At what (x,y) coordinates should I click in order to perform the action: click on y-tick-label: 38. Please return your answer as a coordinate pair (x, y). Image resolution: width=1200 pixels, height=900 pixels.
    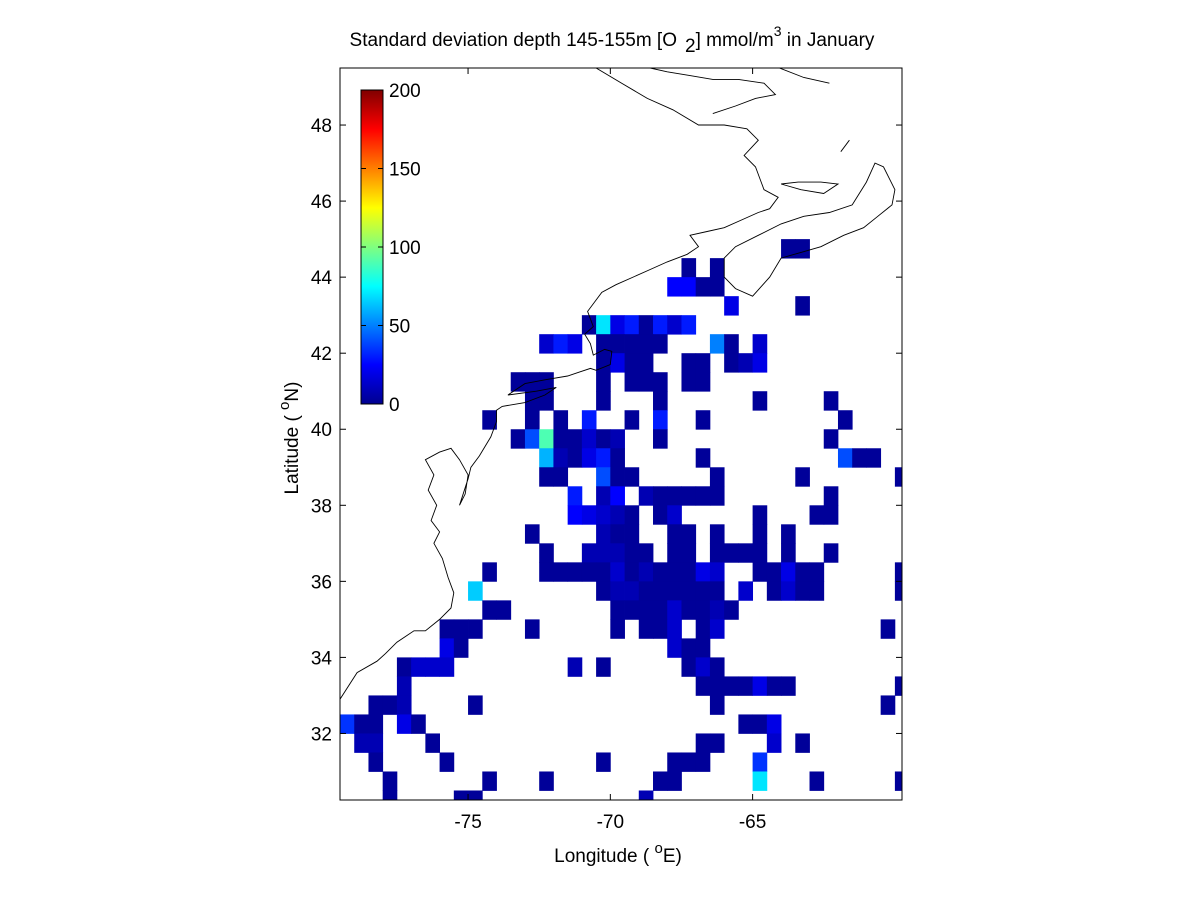
    Looking at the image, I should click on (321, 506).